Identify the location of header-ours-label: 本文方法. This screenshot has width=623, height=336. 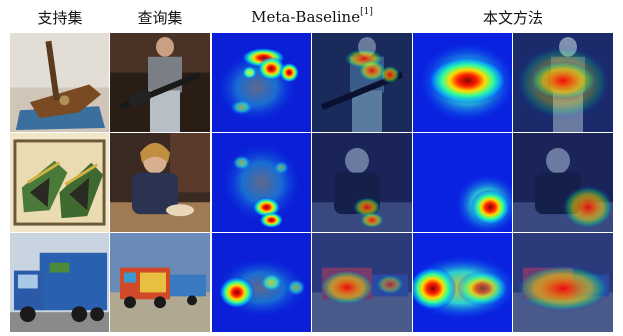
(512, 17).